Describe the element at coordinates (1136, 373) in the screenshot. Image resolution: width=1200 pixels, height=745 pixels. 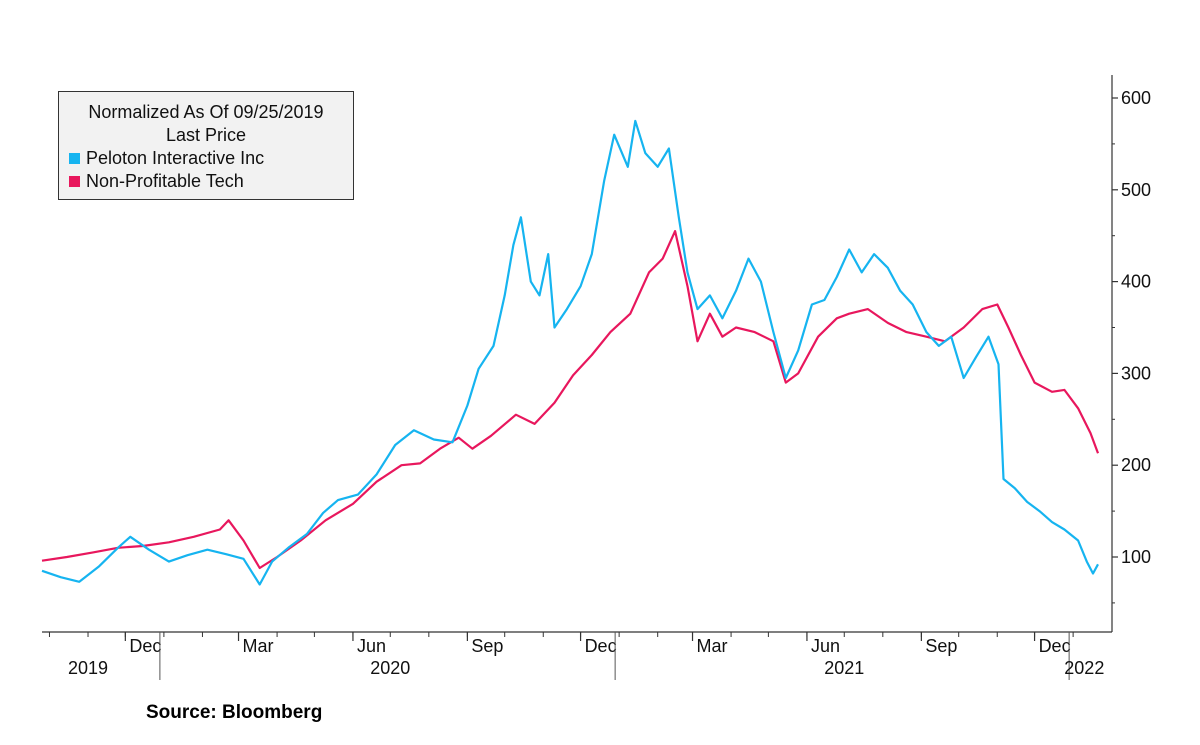
I see `y-tick-label: 300` at that location.